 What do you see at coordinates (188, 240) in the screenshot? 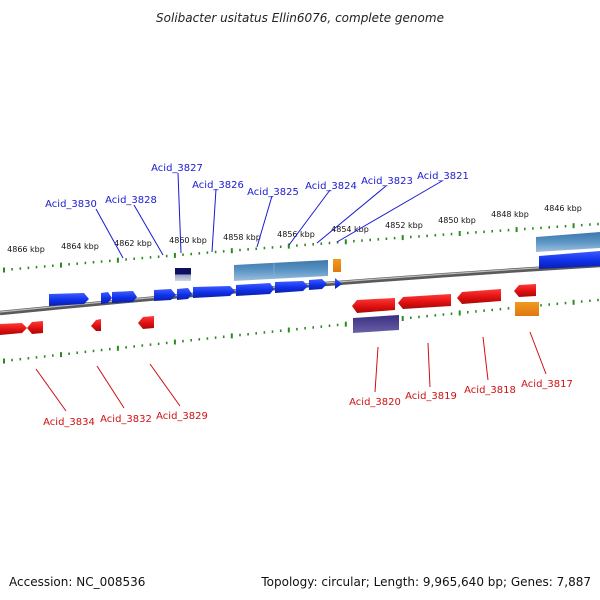
I see `kbp-label: 4860 kbp` at bounding box center [188, 240].